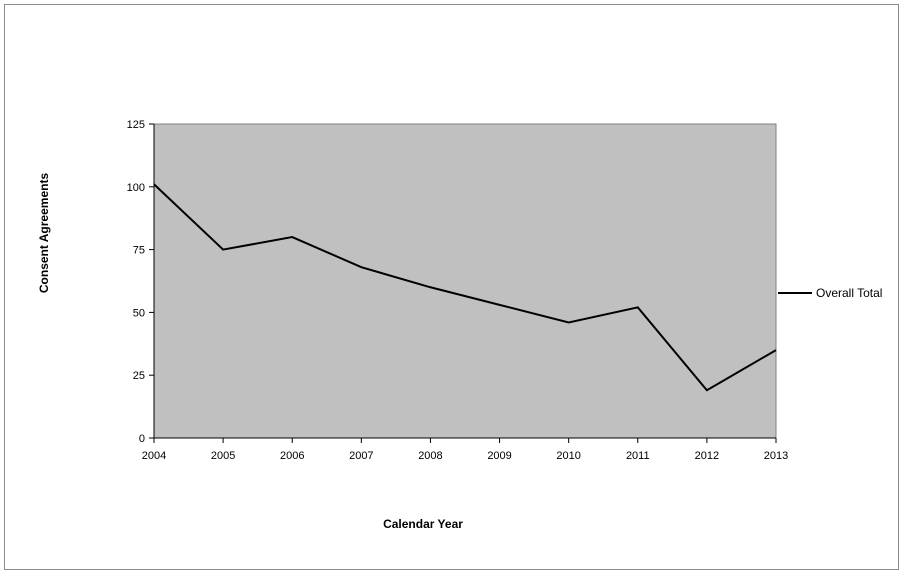  I want to click on x-tick-label: 2013, so click(776, 456).